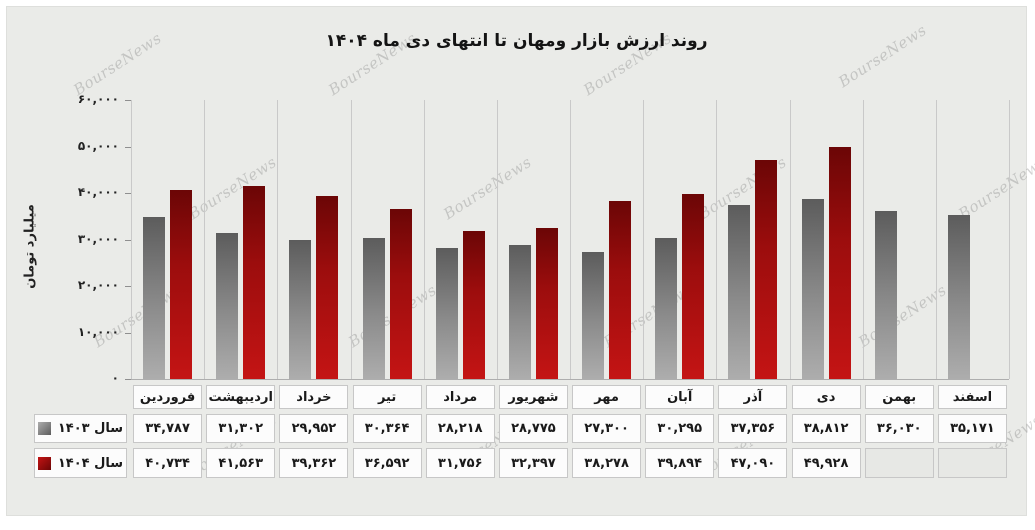  I want to click on legend-cell-سال ۱۴۰۳: سال ۱۴۰۳, so click(80, 428).